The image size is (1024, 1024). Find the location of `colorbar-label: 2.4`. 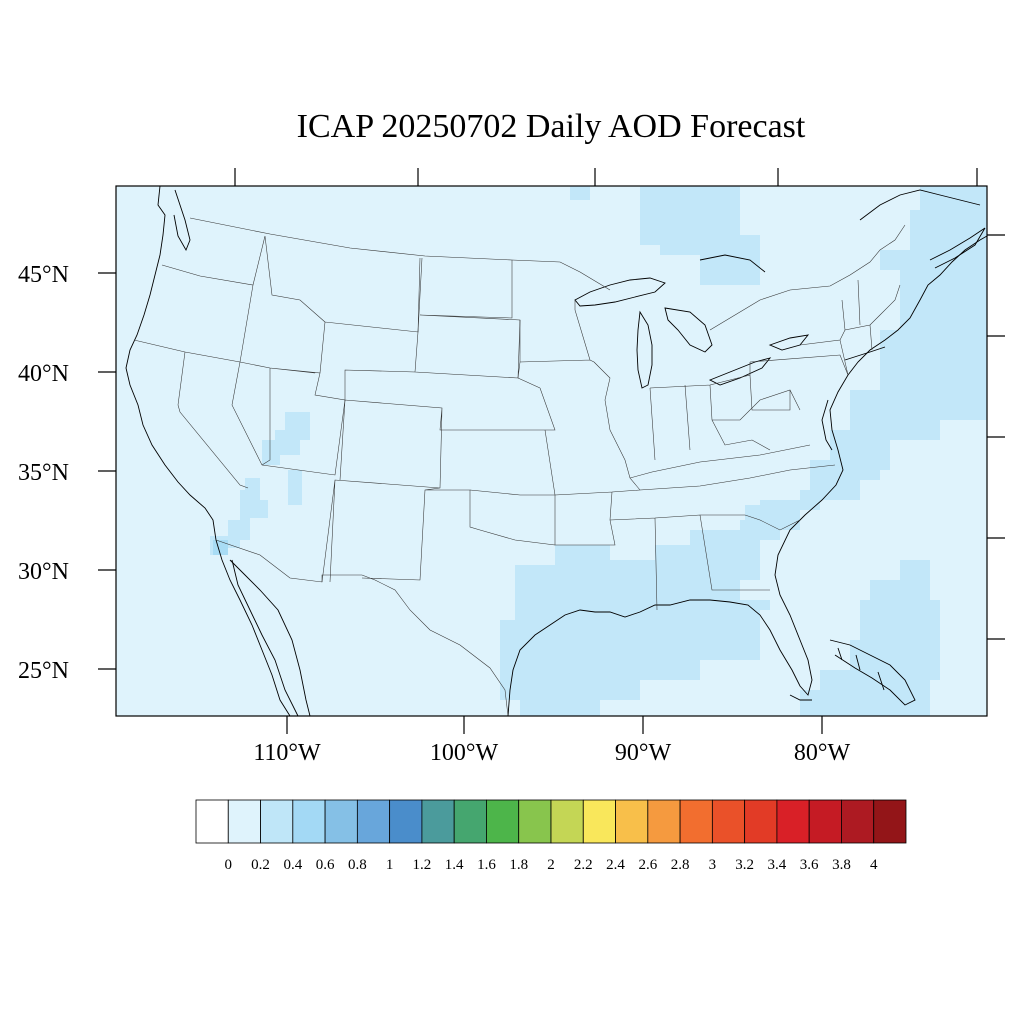

colorbar-label: 2.4 is located at coordinates (615, 865).